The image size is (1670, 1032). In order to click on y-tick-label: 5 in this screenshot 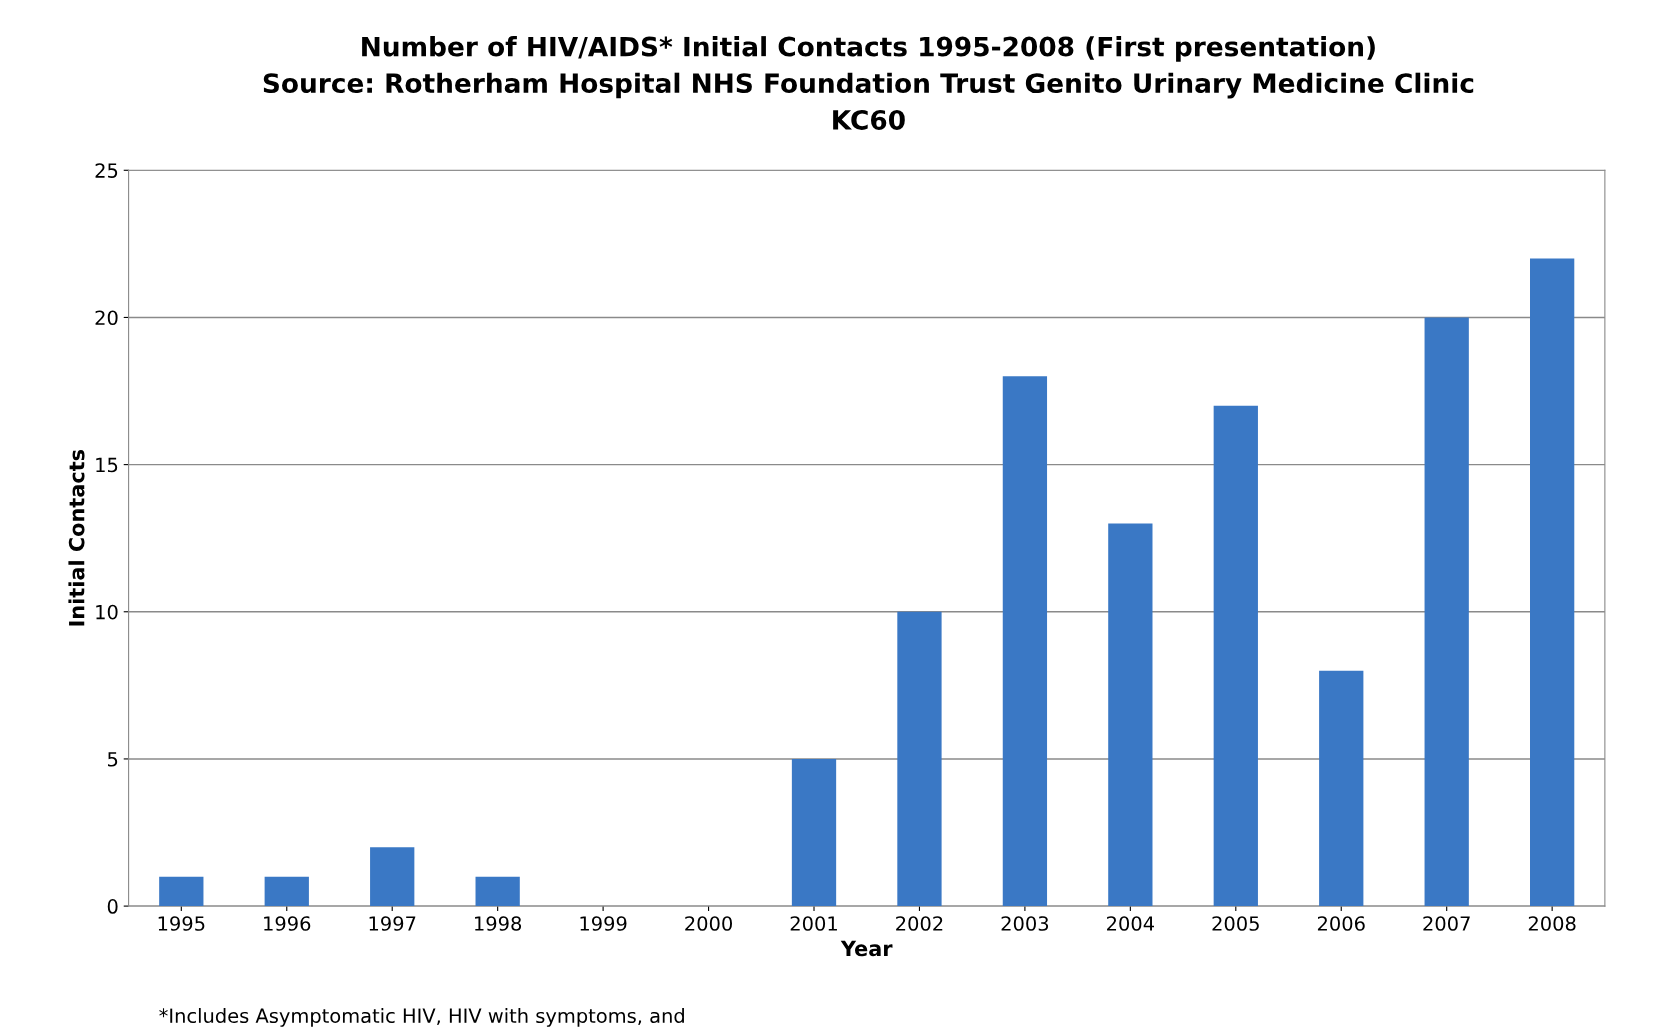, I will do `click(113, 759)`.